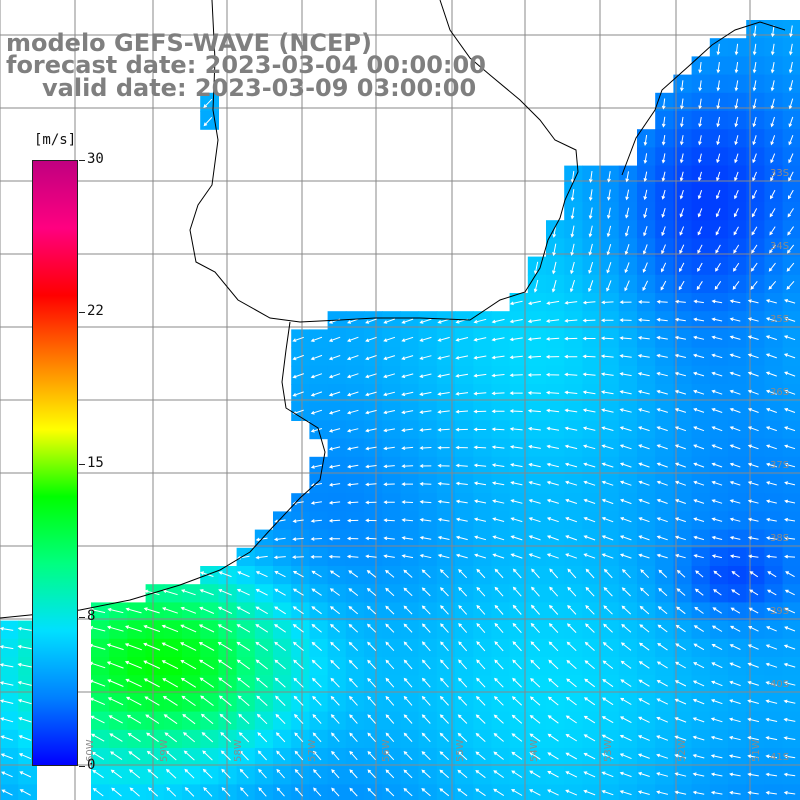  What do you see at coordinates (312, 750) in the screenshot?
I see `longitude-label: 57W` at bounding box center [312, 750].